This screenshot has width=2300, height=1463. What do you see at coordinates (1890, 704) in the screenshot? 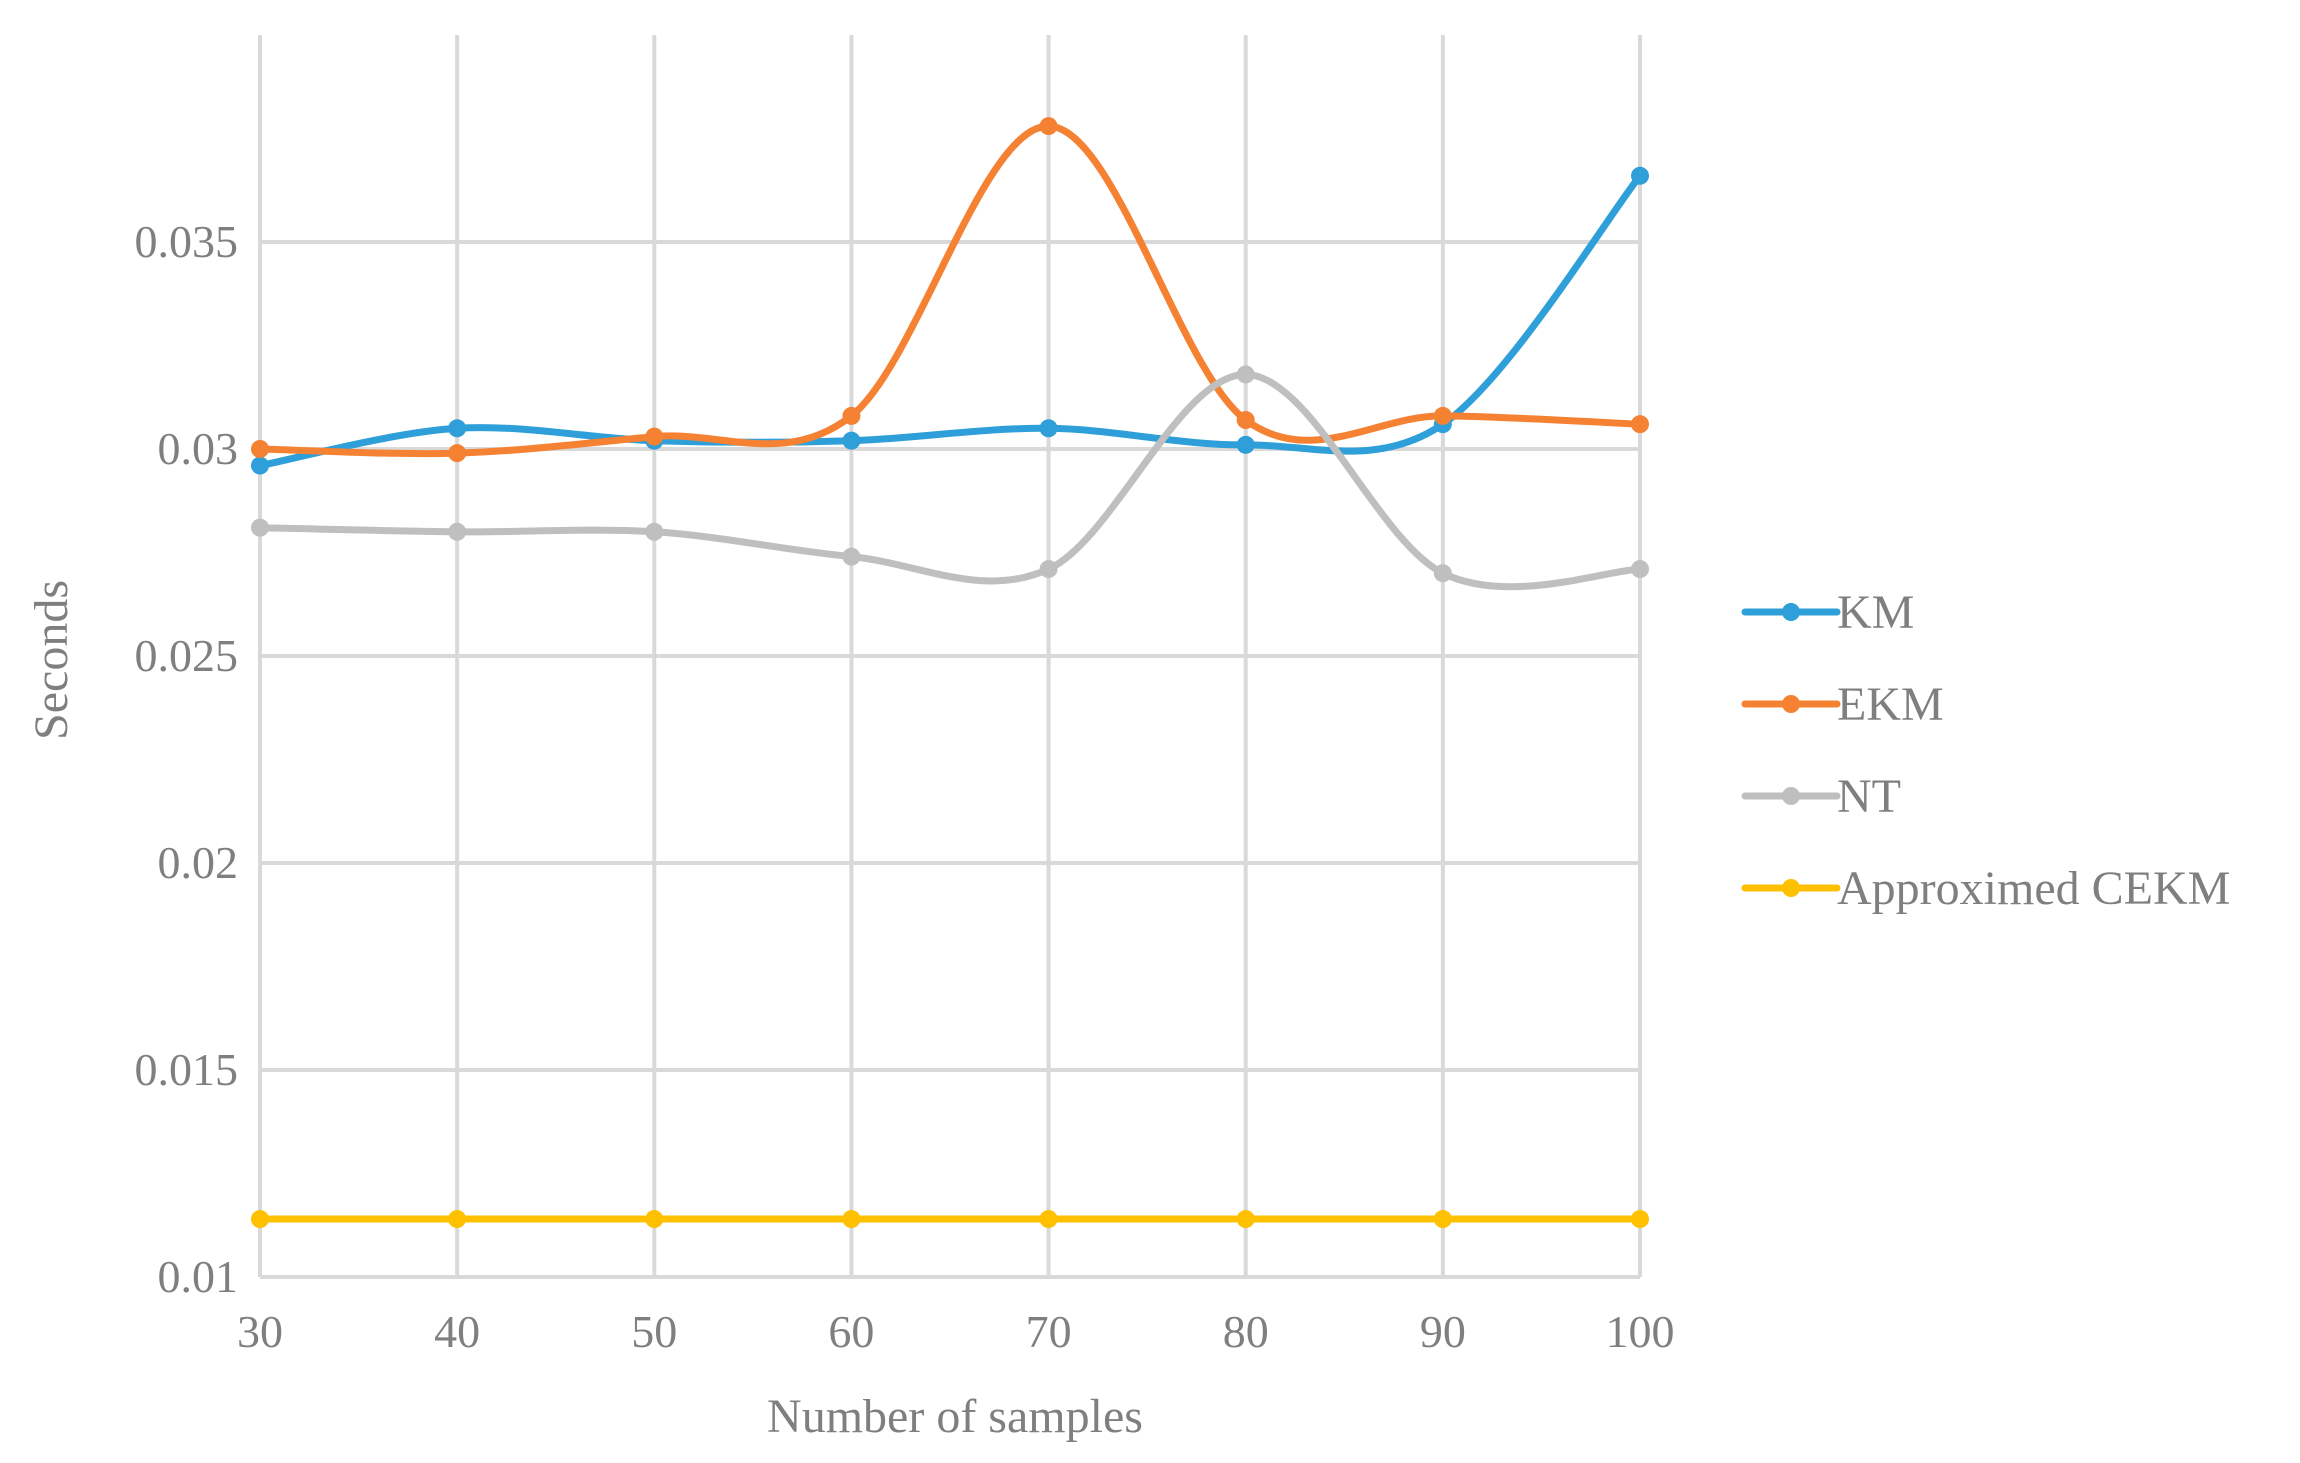
I see `legend-label: EKM` at bounding box center [1890, 704].